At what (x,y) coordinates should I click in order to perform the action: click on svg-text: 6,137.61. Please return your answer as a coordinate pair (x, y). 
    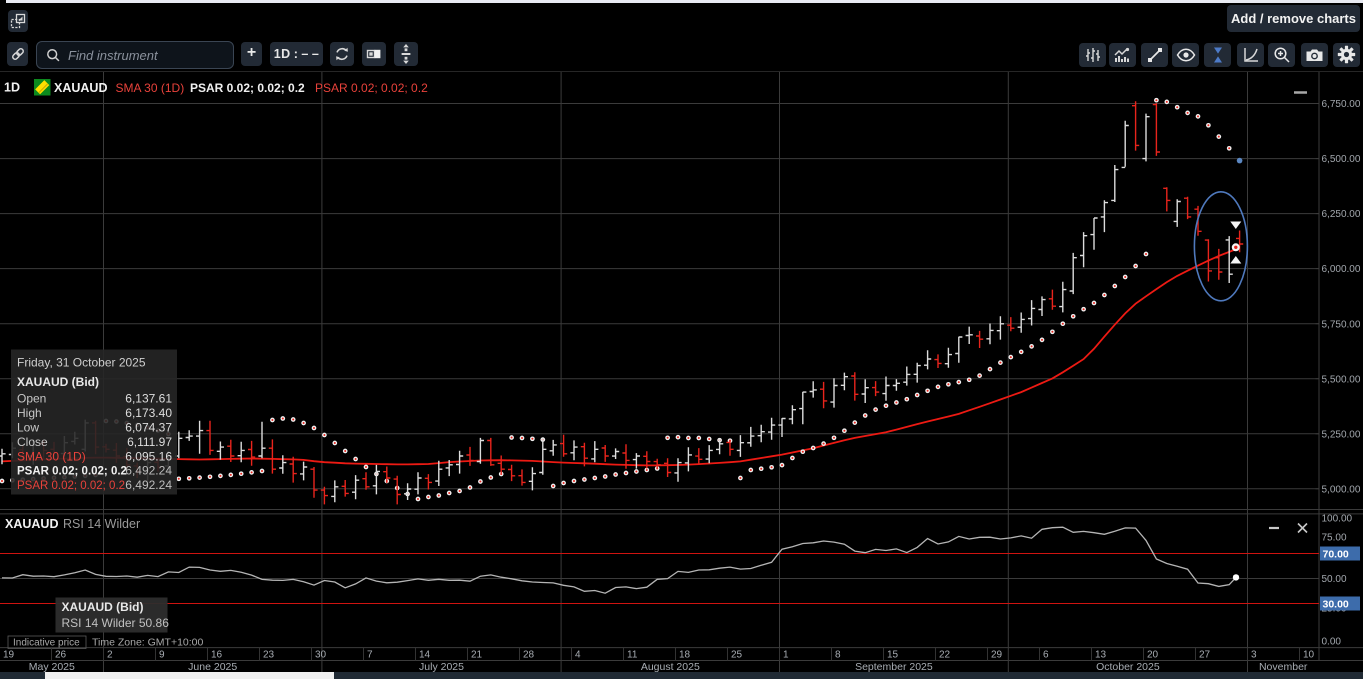
    Looking at the image, I should click on (148, 399).